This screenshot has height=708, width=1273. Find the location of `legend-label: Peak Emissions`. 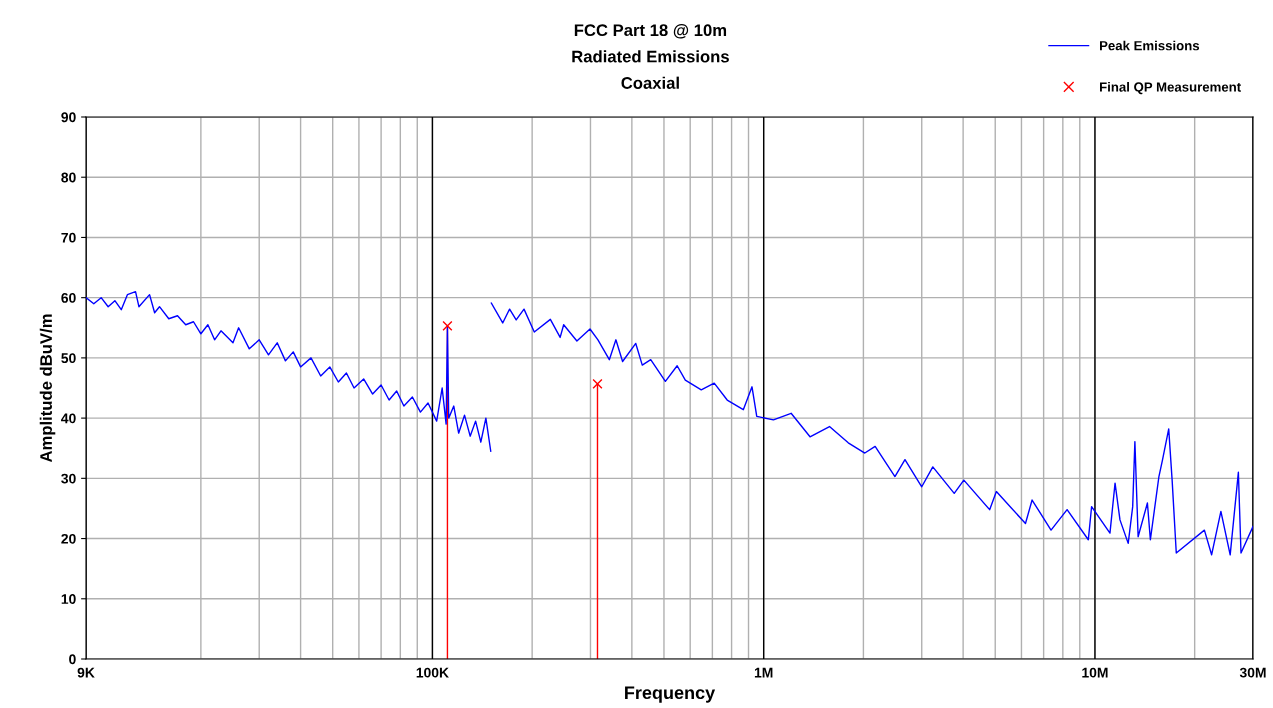

legend-label: Peak Emissions is located at coordinates (1150, 45).